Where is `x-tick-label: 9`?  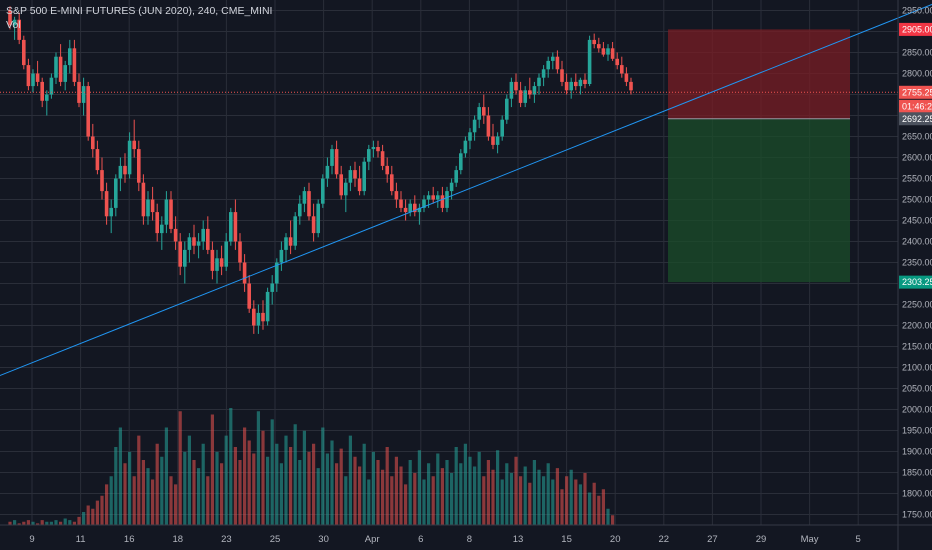 x-tick-label: 9 is located at coordinates (31, 539).